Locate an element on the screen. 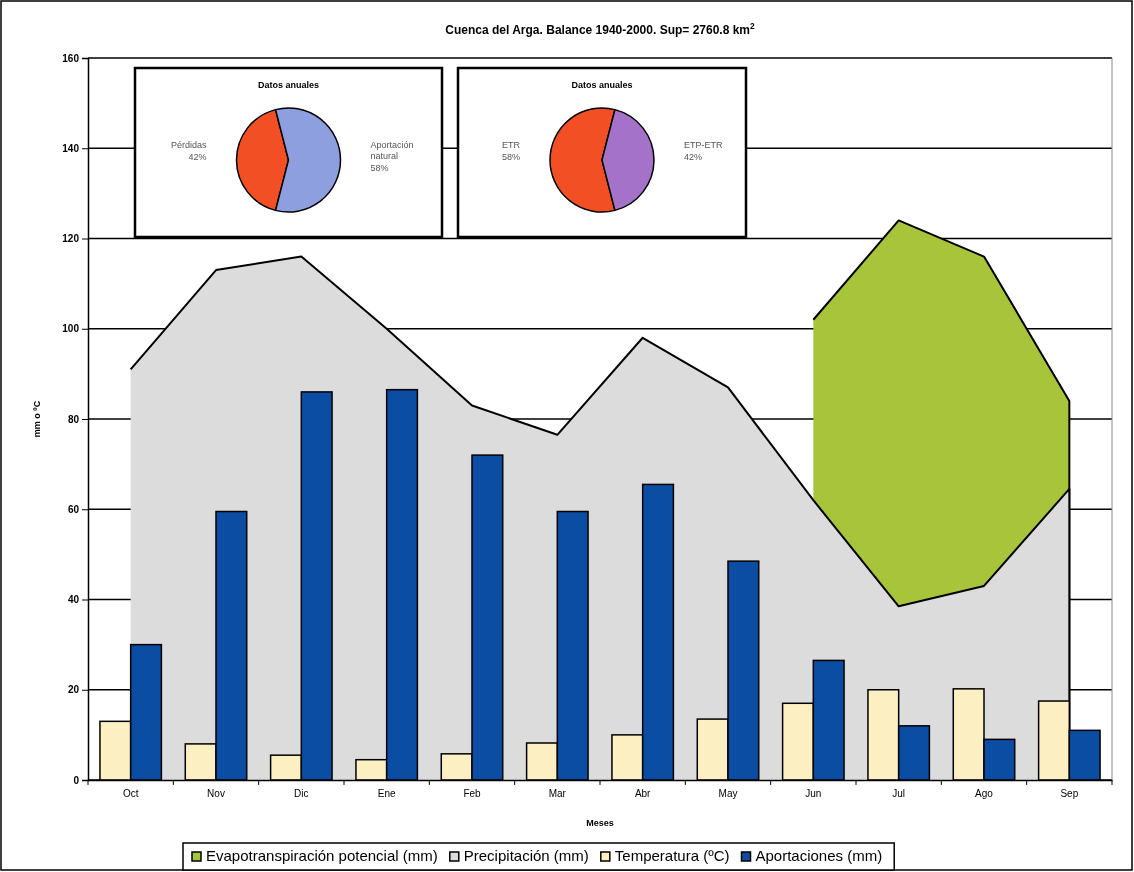 Image resolution: width=1134 pixels, height=872 pixels. x-tick-label: Mar is located at coordinates (557, 794).